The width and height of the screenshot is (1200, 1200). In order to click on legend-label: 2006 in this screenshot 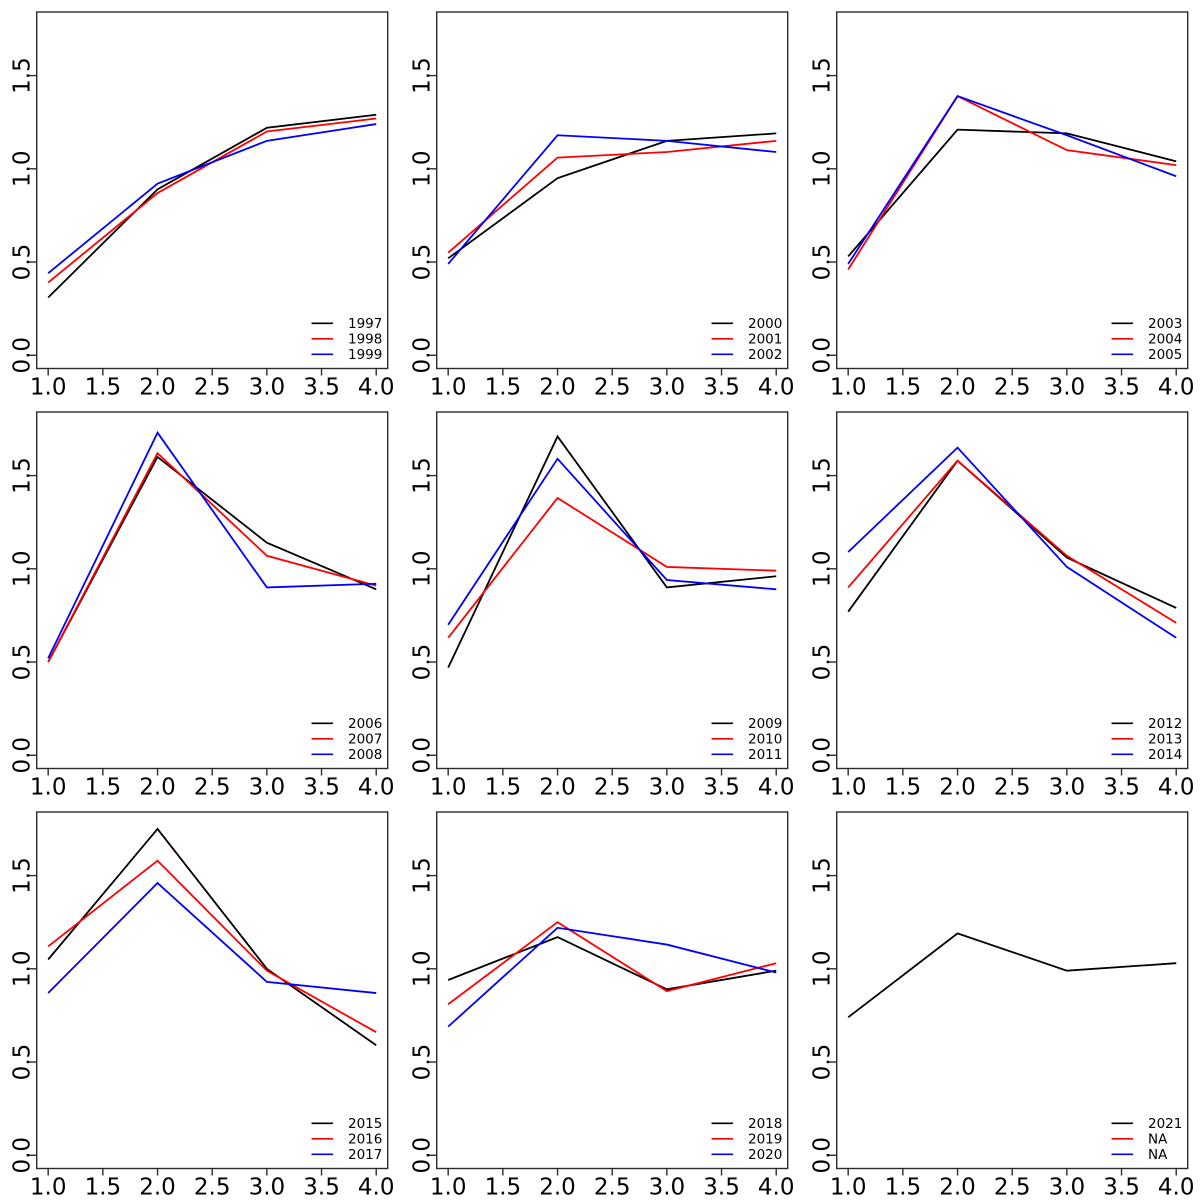, I will do `click(365, 724)`.